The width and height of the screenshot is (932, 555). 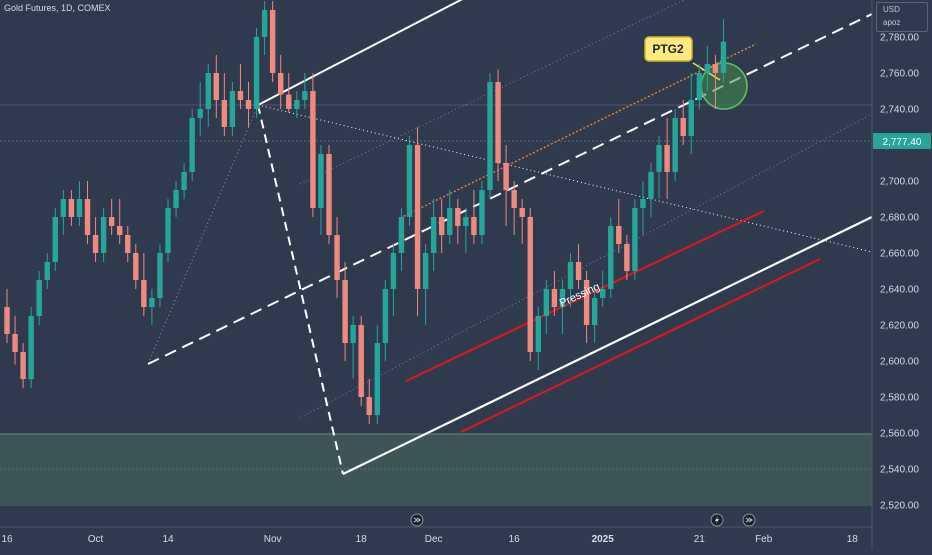 What do you see at coordinates (700, 539) in the screenshot?
I see `time-tick-label: 21` at bounding box center [700, 539].